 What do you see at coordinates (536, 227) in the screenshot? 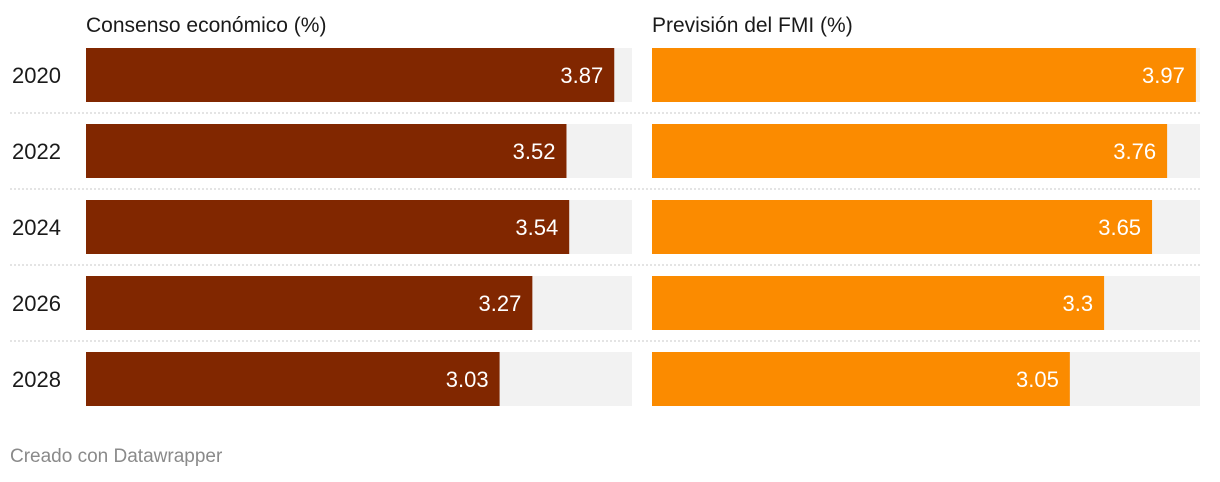
I see `data-label: 3.54` at bounding box center [536, 227].